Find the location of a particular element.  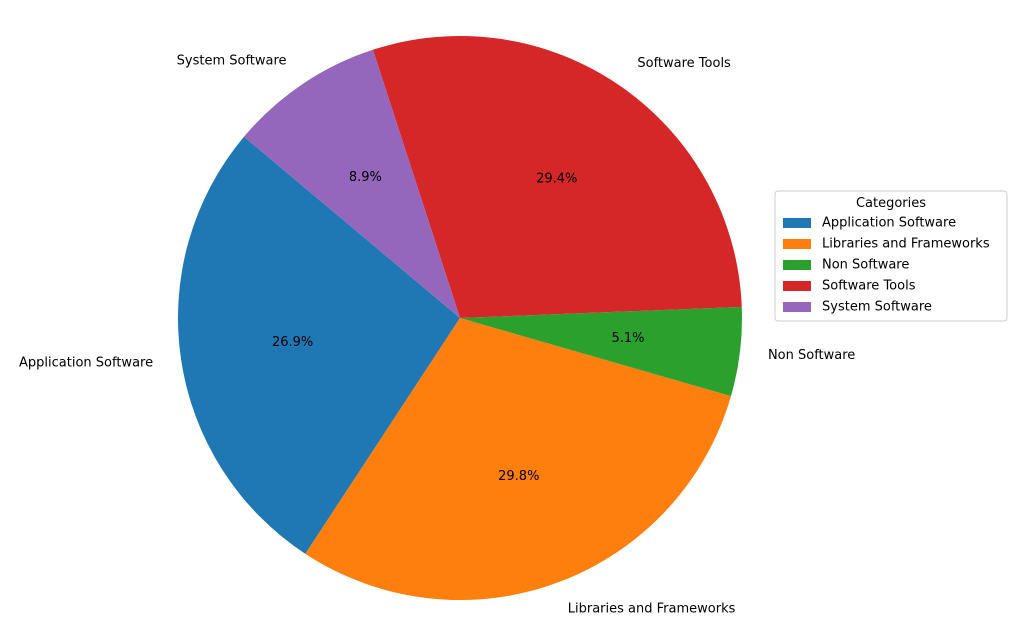

legend-title: Categories is located at coordinates (891, 203).